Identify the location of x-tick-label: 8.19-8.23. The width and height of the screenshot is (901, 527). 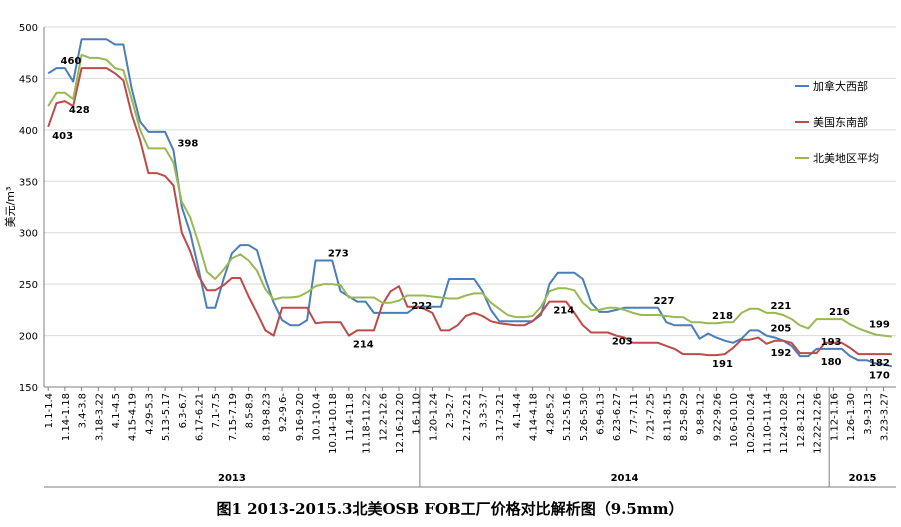
(266, 417).